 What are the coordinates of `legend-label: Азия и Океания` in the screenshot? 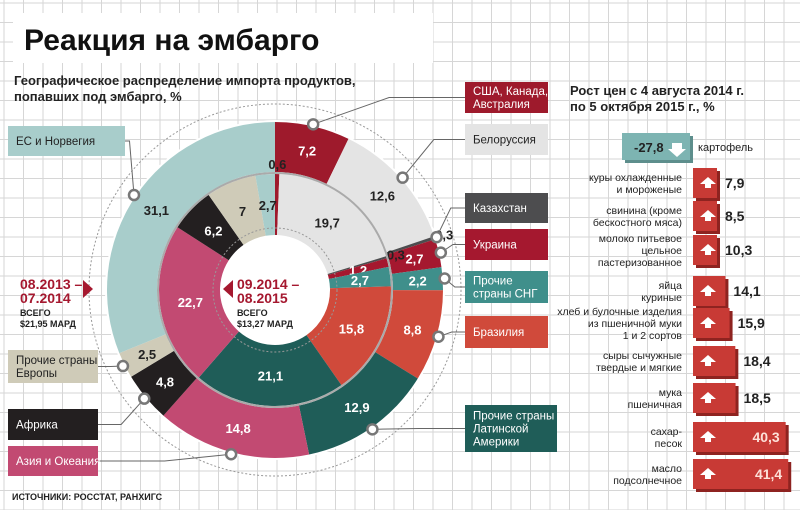 It's located at (58, 462).